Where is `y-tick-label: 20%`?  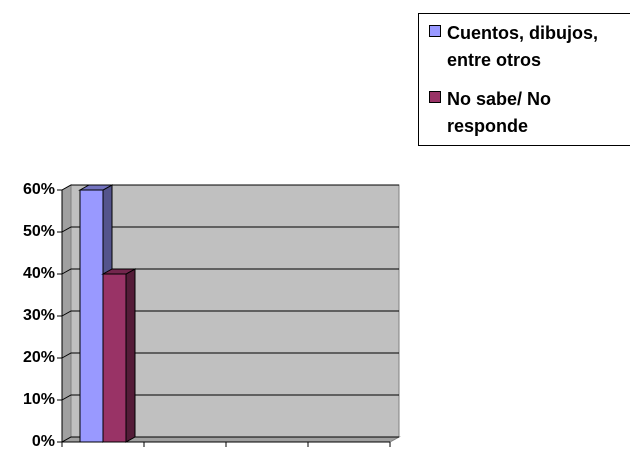 y-tick-label: 20% is located at coordinates (39, 357).